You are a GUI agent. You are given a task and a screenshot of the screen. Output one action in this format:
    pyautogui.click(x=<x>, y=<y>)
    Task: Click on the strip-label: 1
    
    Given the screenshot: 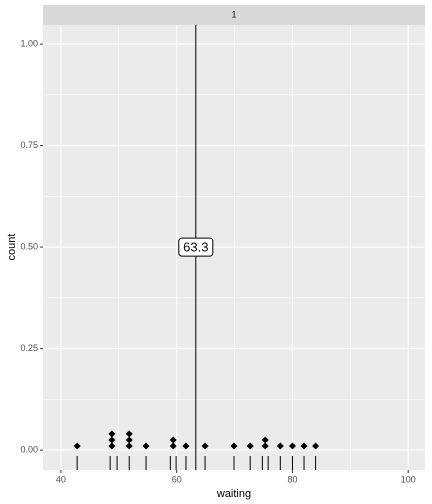 What is the action you would take?
    pyautogui.click(x=233, y=14)
    